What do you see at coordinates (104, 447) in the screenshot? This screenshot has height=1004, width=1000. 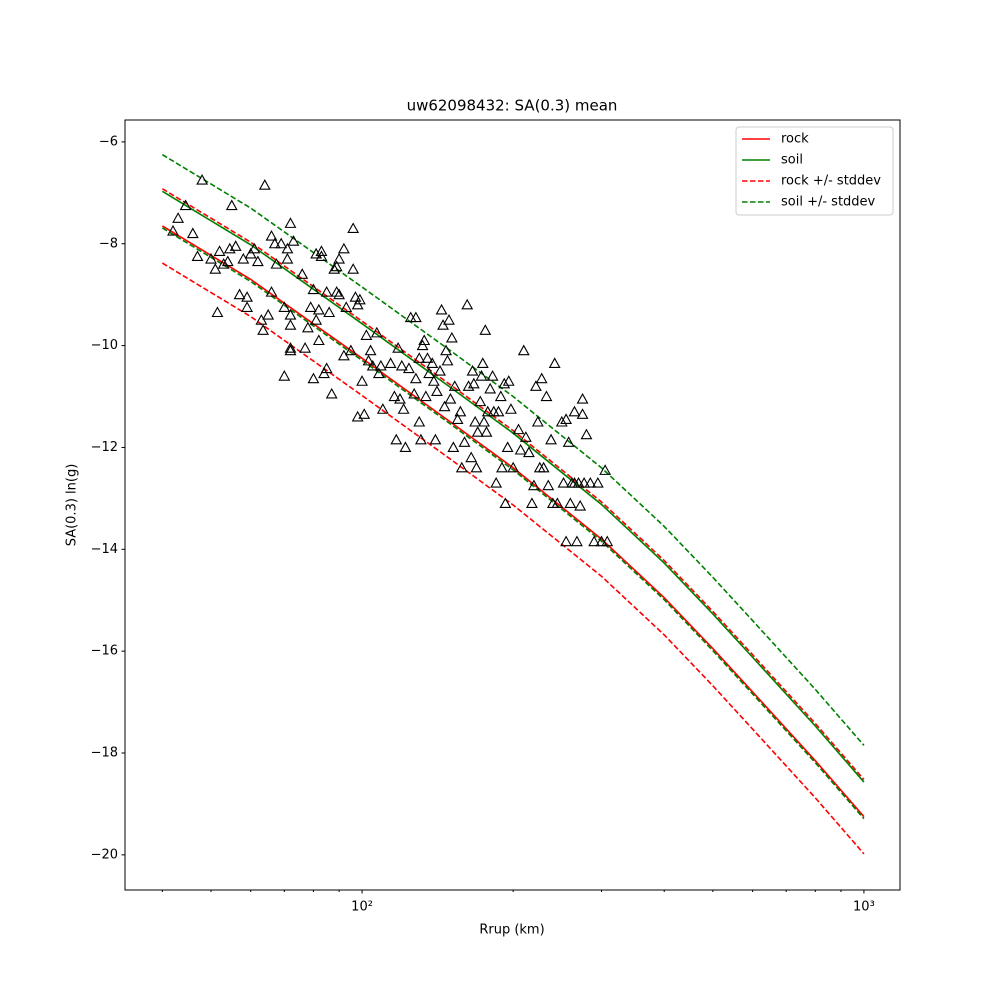 I see `y-tick-label: −12` at bounding box center [104, 447].